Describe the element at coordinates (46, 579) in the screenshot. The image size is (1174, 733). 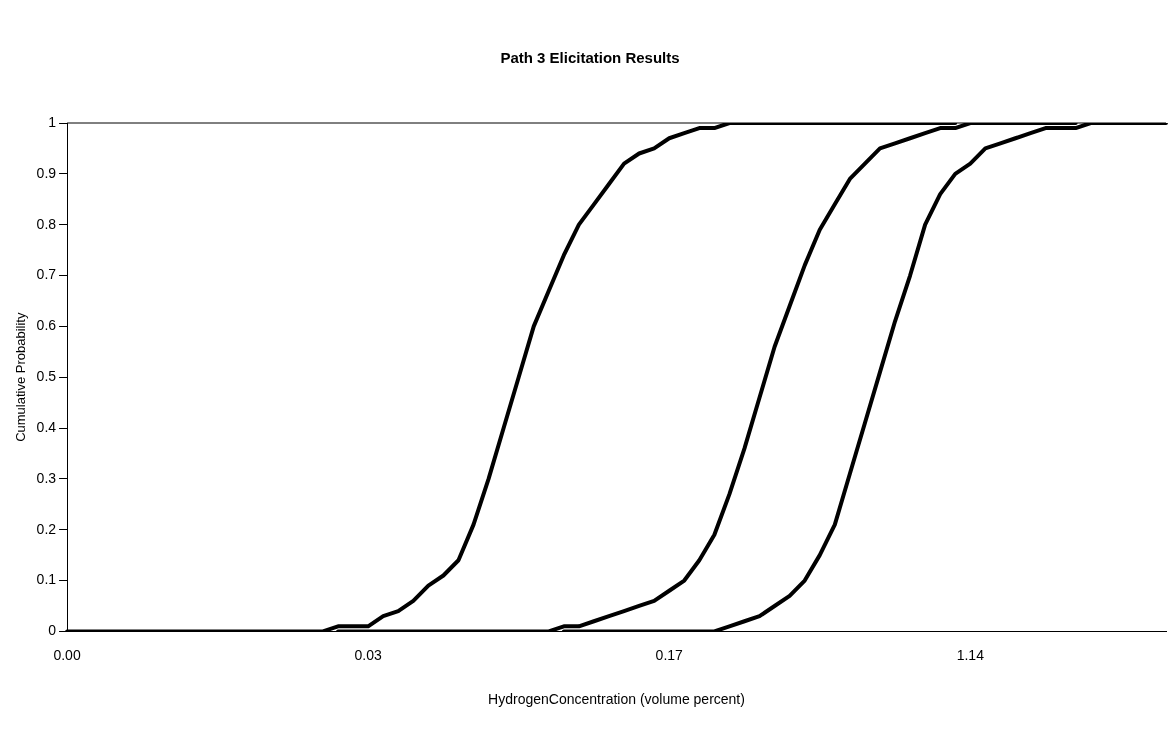
I see `y-tick-label: 0.1` at that location.